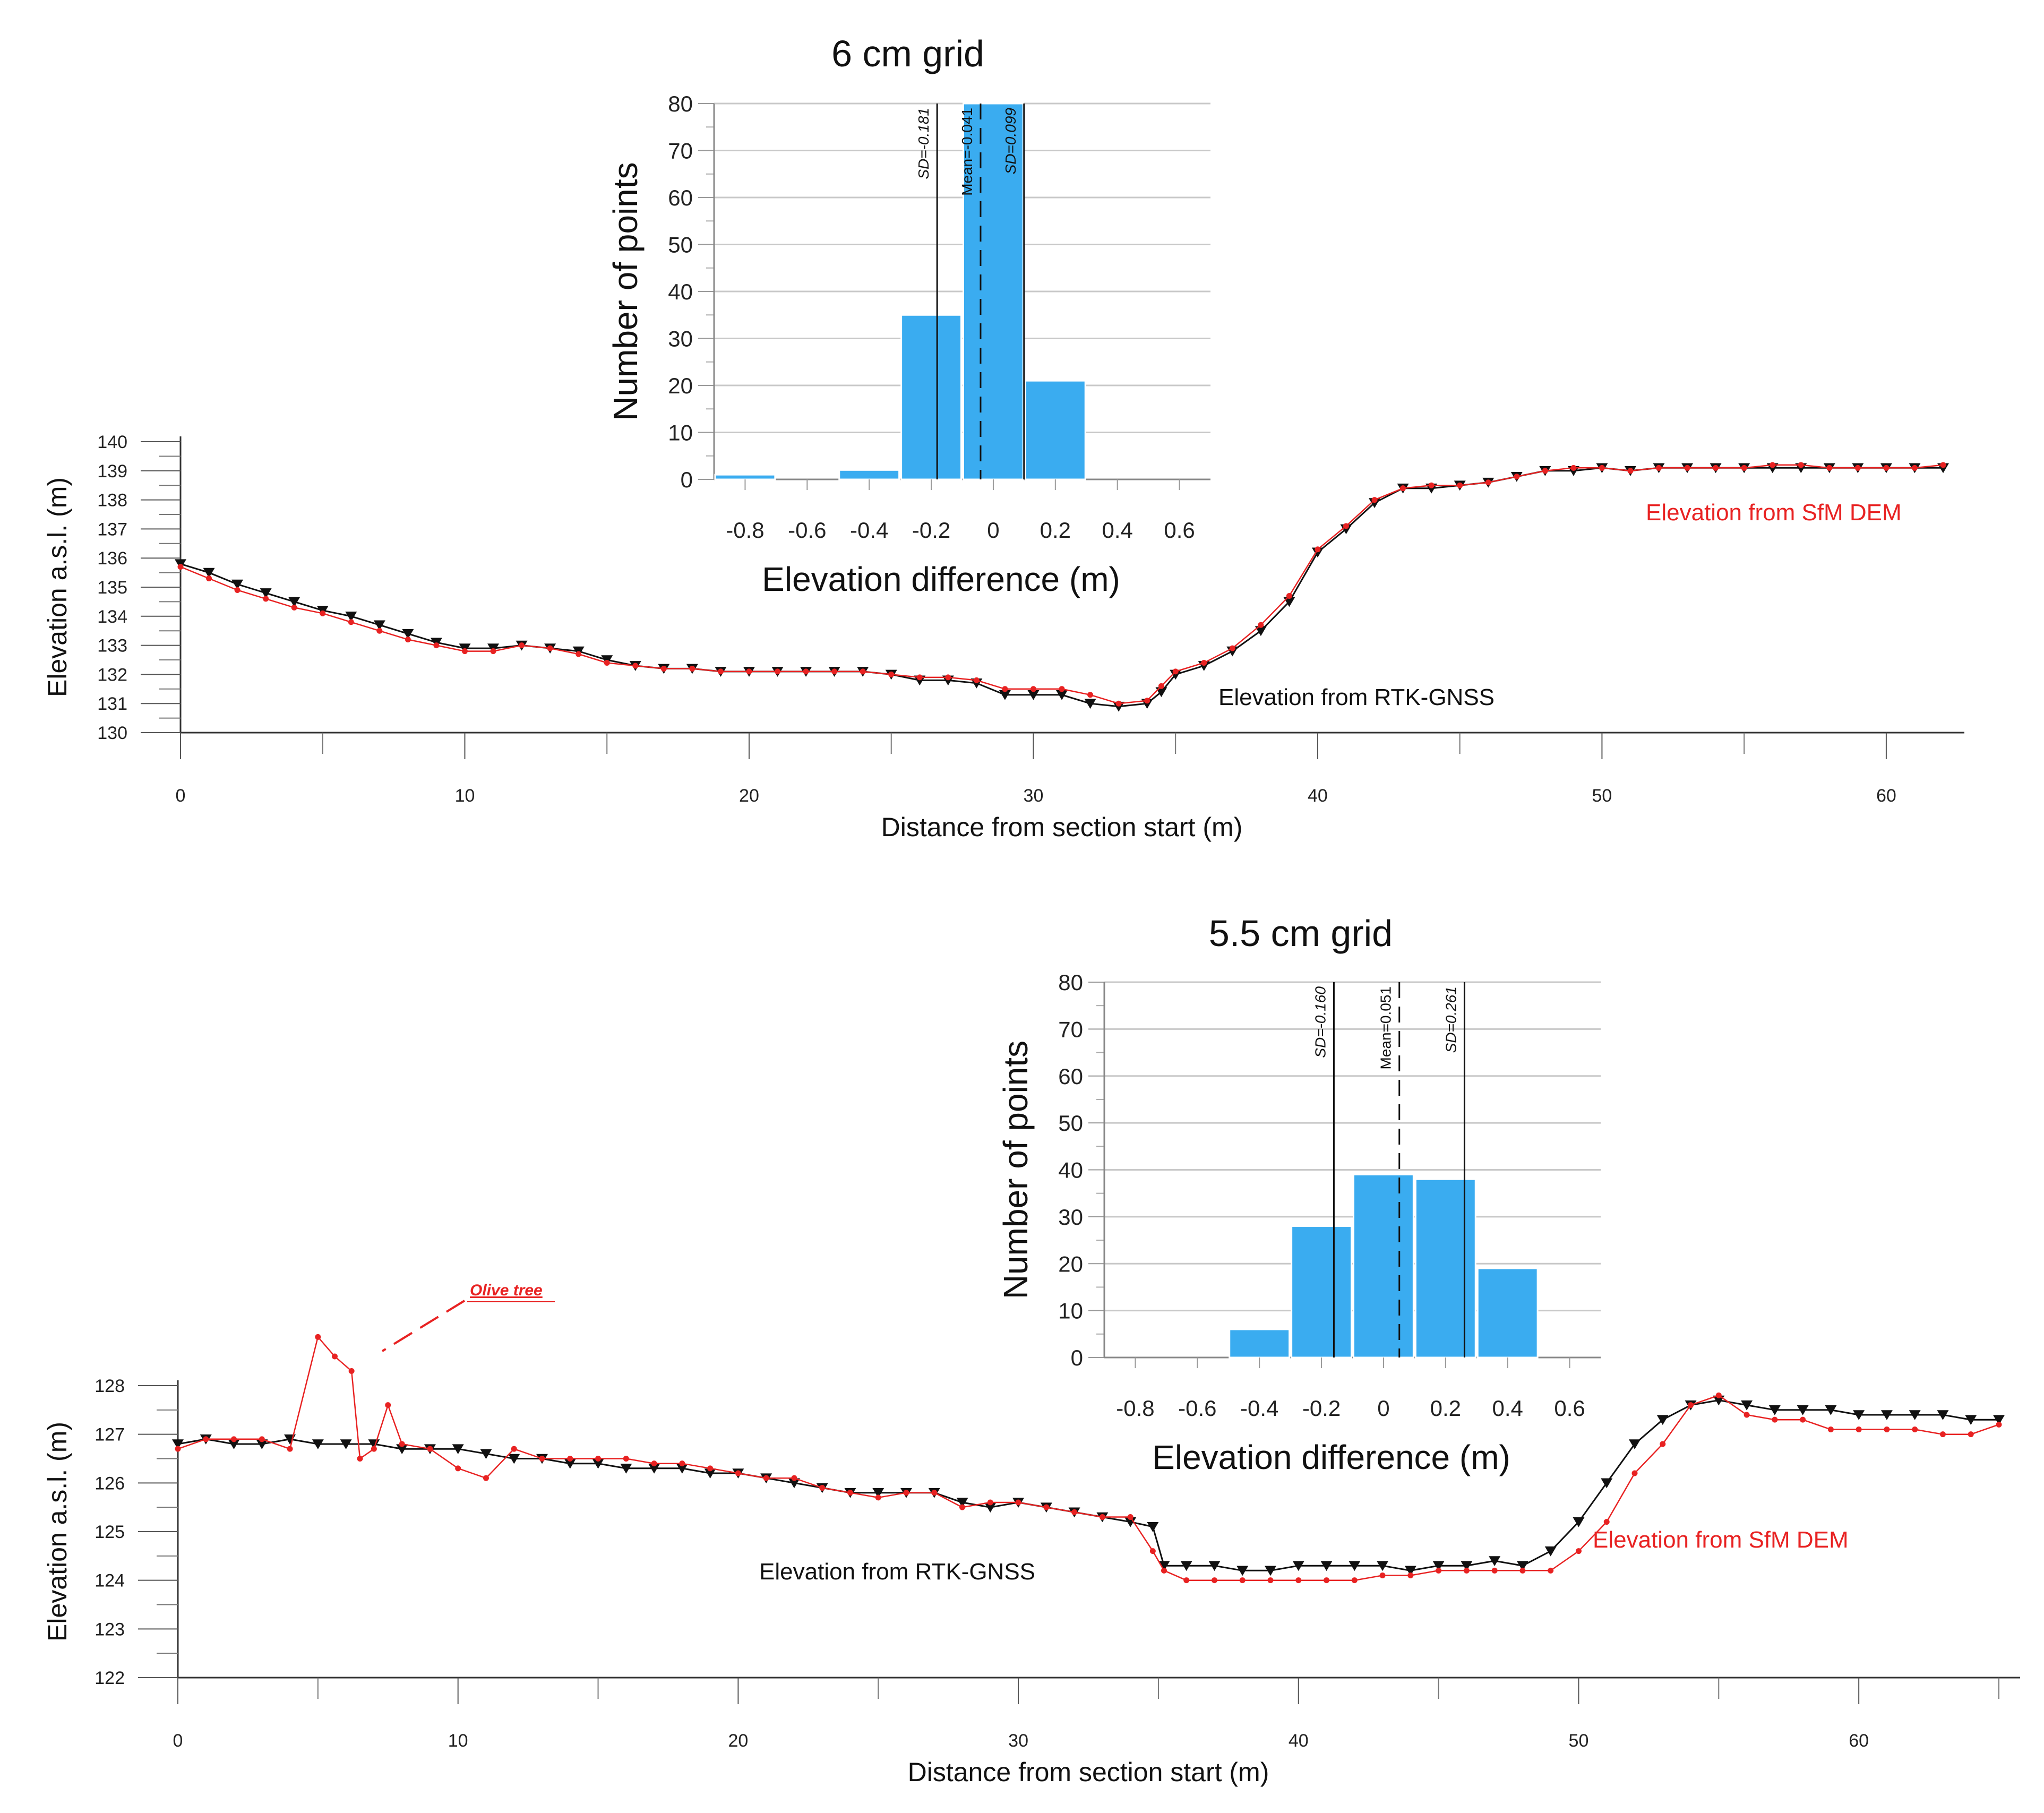 The height and width of the screenshot is (1813, 2044). Describe the element at coordinates (749, 796) in the screenshot. I see `x-tick-label: 20` at that location.